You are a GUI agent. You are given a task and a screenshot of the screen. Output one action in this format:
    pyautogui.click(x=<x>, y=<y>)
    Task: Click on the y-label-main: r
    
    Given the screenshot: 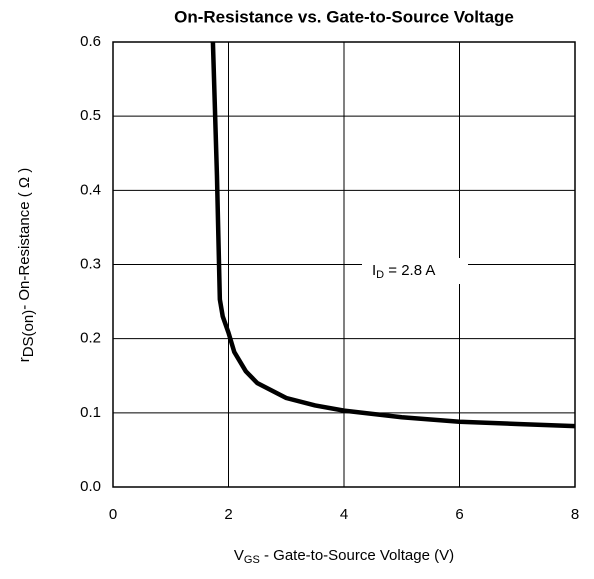 What is the action you would take?
    pyautogui.click(x=24, y=359)
    